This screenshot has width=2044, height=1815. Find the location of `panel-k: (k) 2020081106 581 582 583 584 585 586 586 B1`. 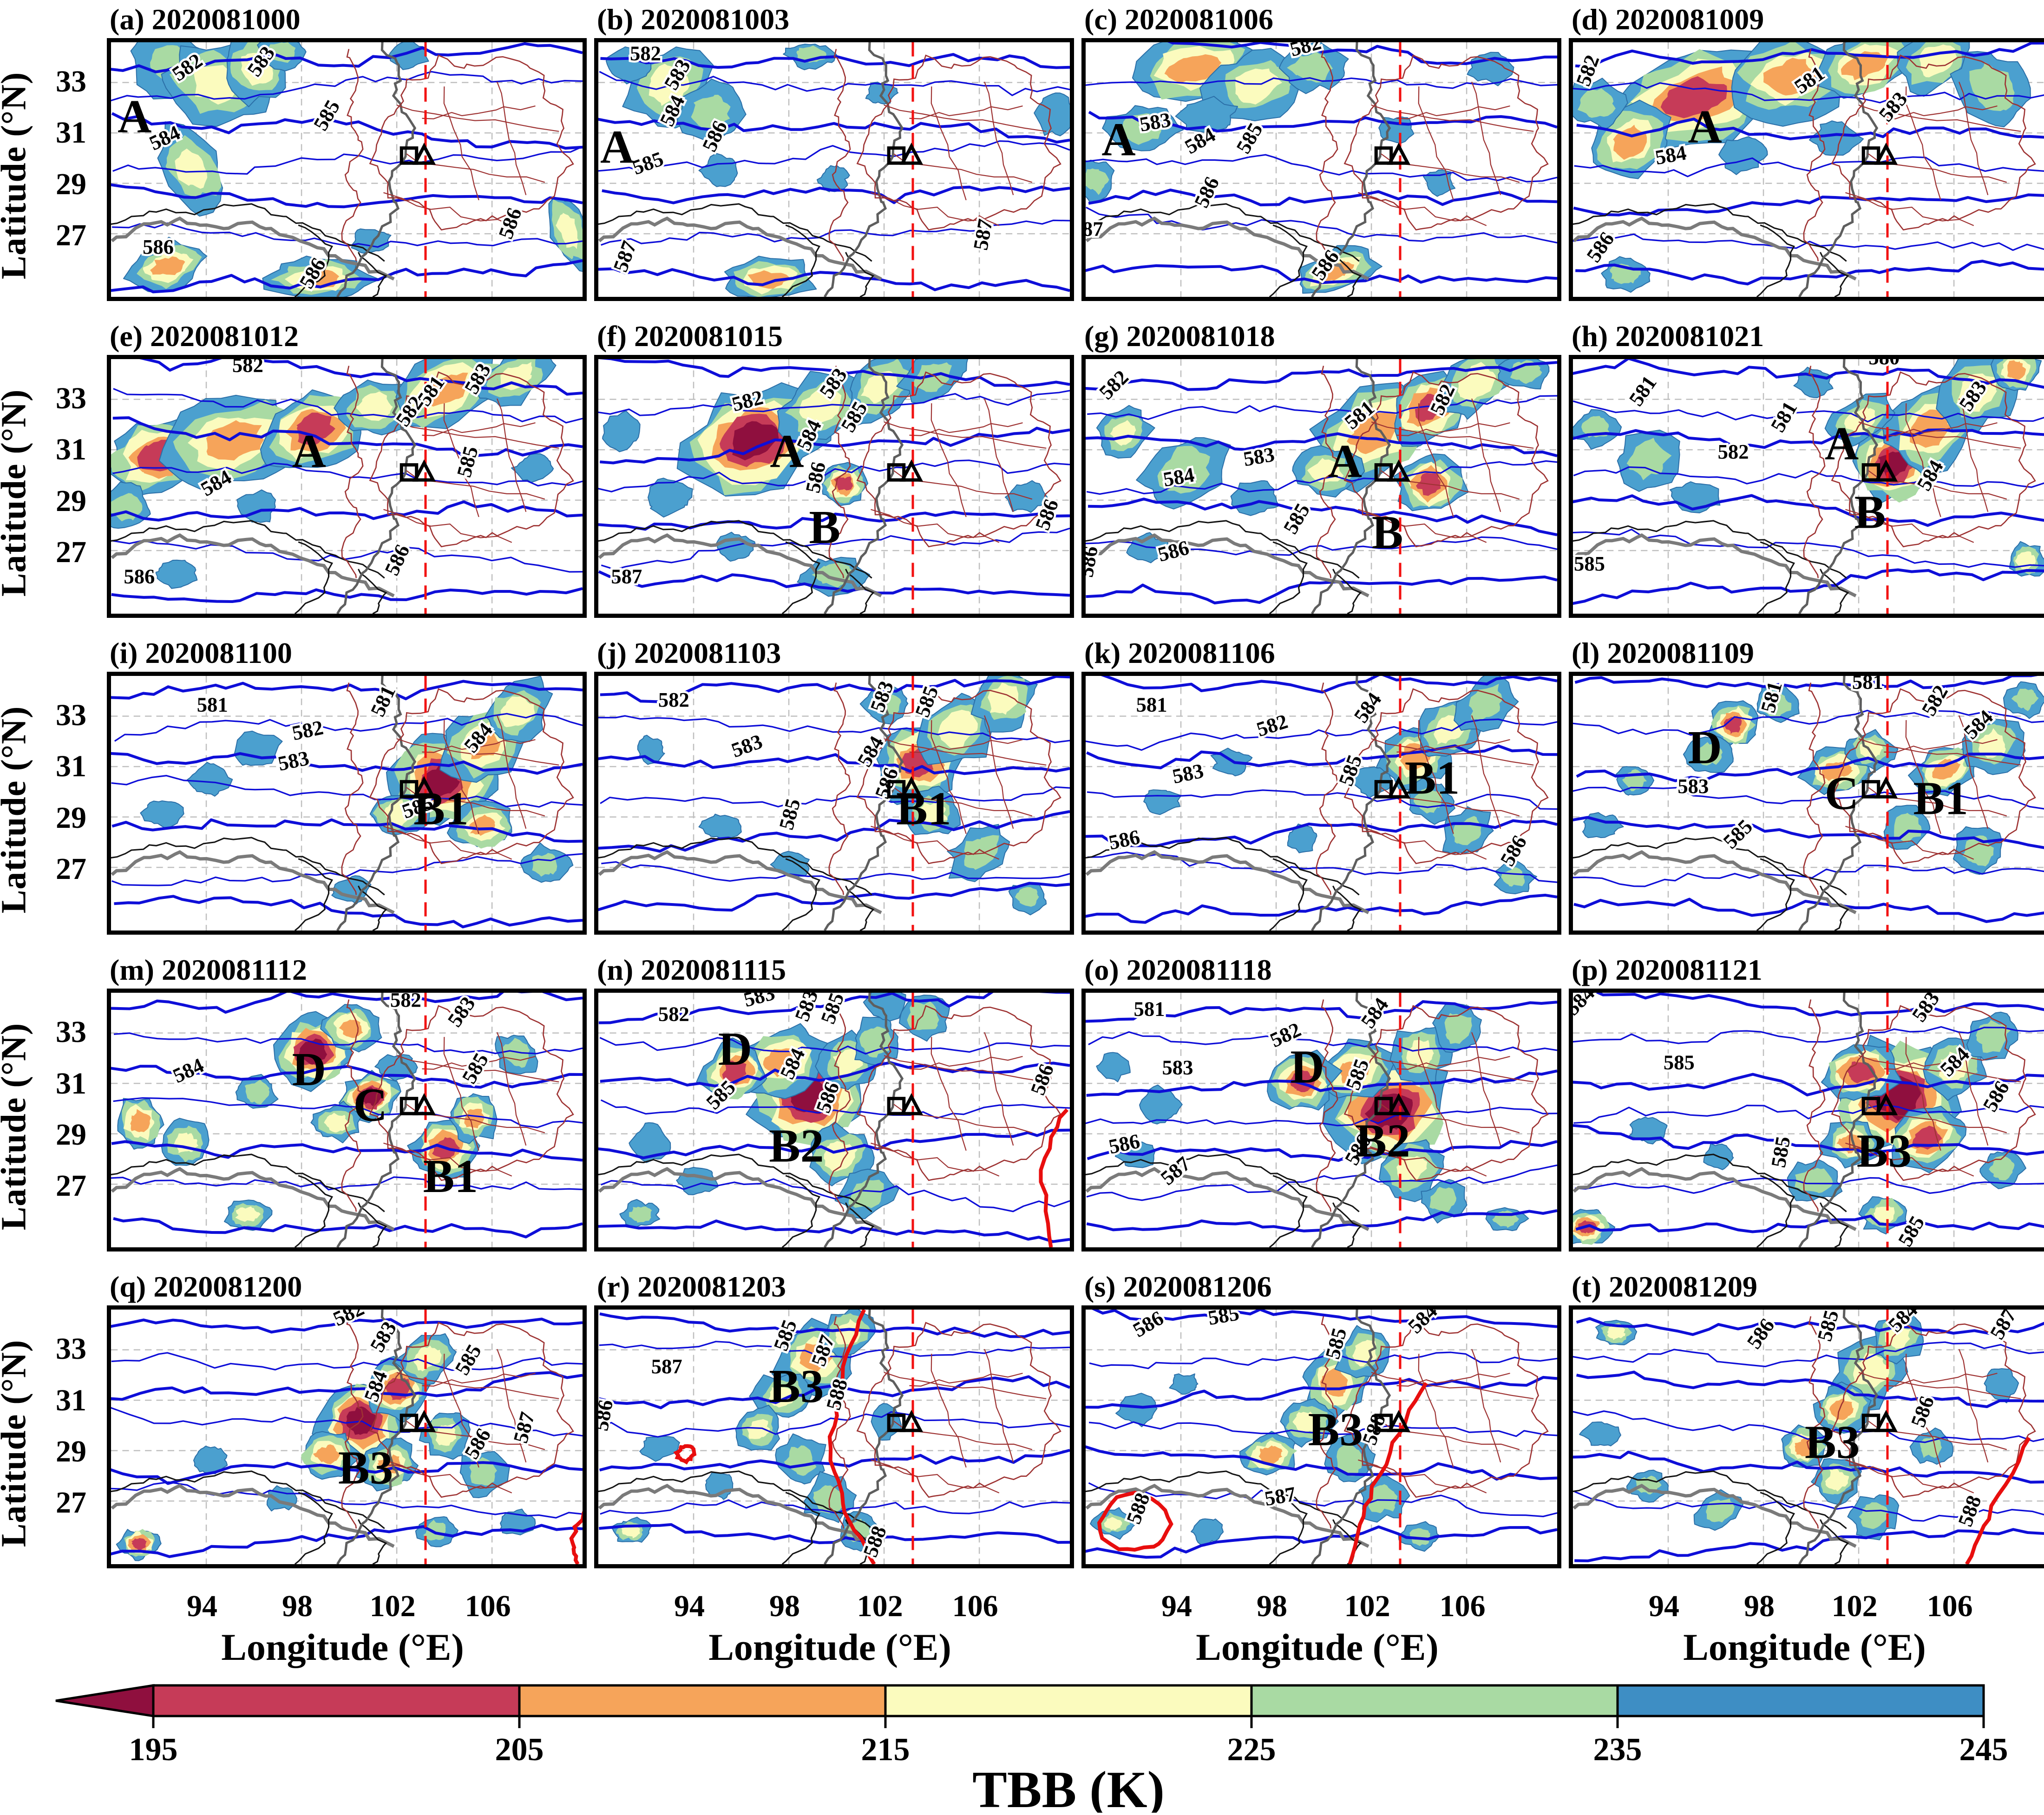

panel-k: (k) 2020081106 581 582 583 584 585 586 586 B1 is located at coordinates (1321, 785).